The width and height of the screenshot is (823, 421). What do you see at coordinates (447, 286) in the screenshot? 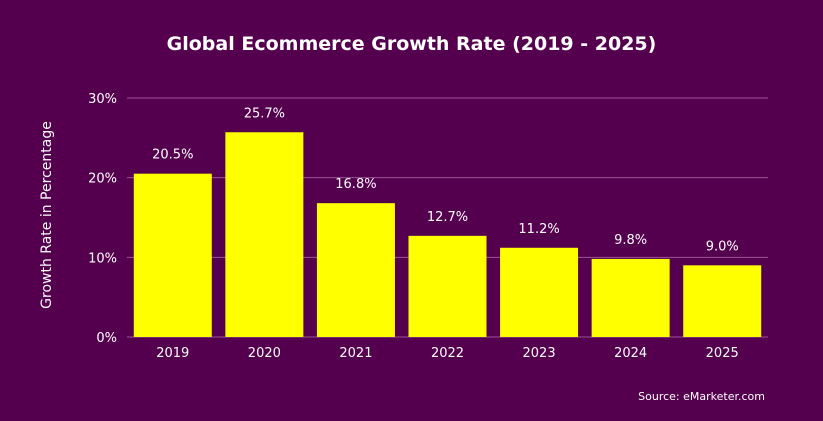
I see `bar-2022` at bounding box center [447, 286].